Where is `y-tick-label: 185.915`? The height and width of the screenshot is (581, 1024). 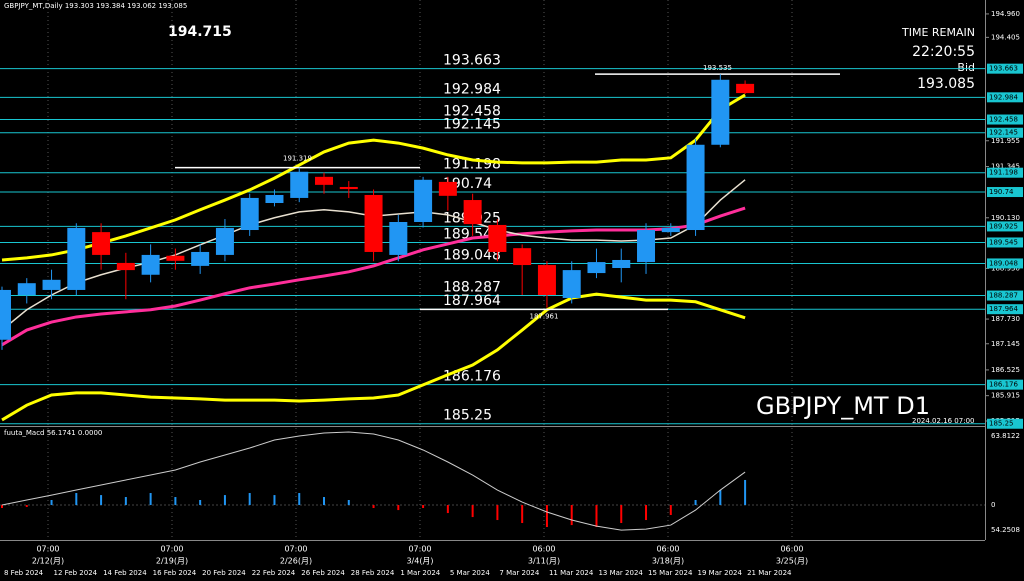 y-tick-label: 185.915 is located at coordinates (1005, 396).